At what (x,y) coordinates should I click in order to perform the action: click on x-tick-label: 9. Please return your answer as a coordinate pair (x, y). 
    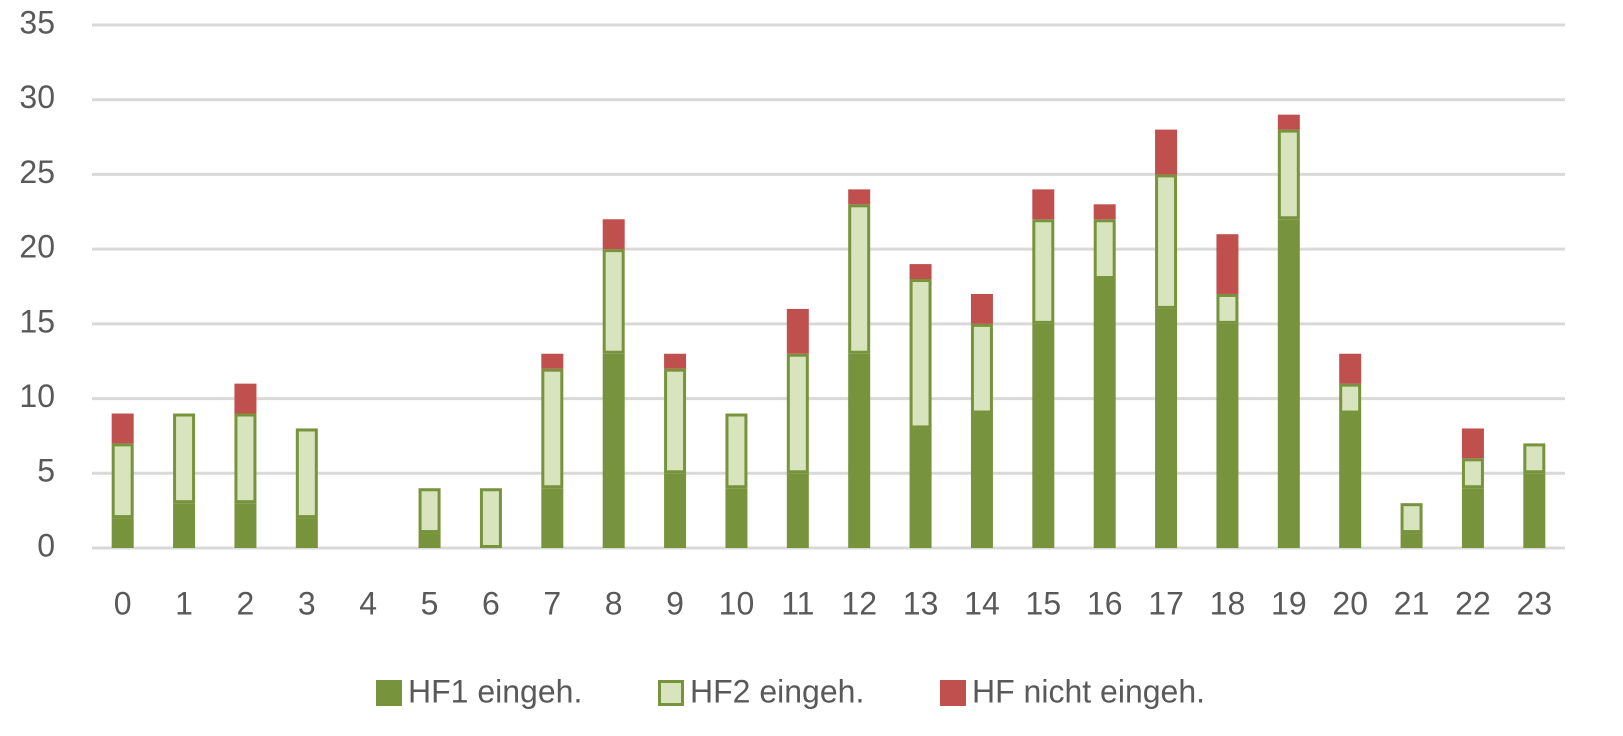
    Looking at the image, I should click on (675, 603).